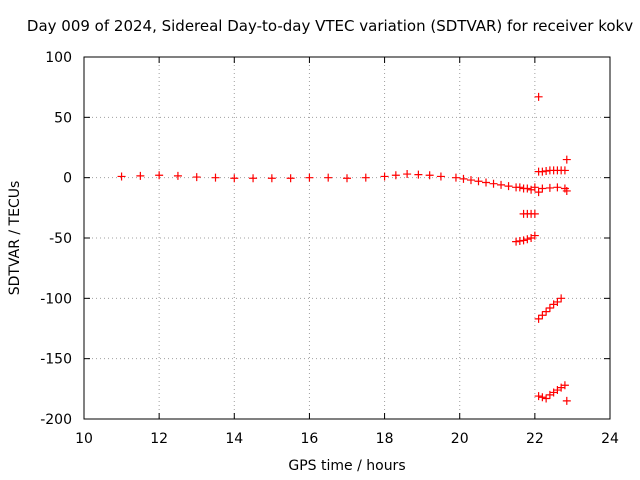  I want to click on y-tick-label: -50, so click(60, 239).